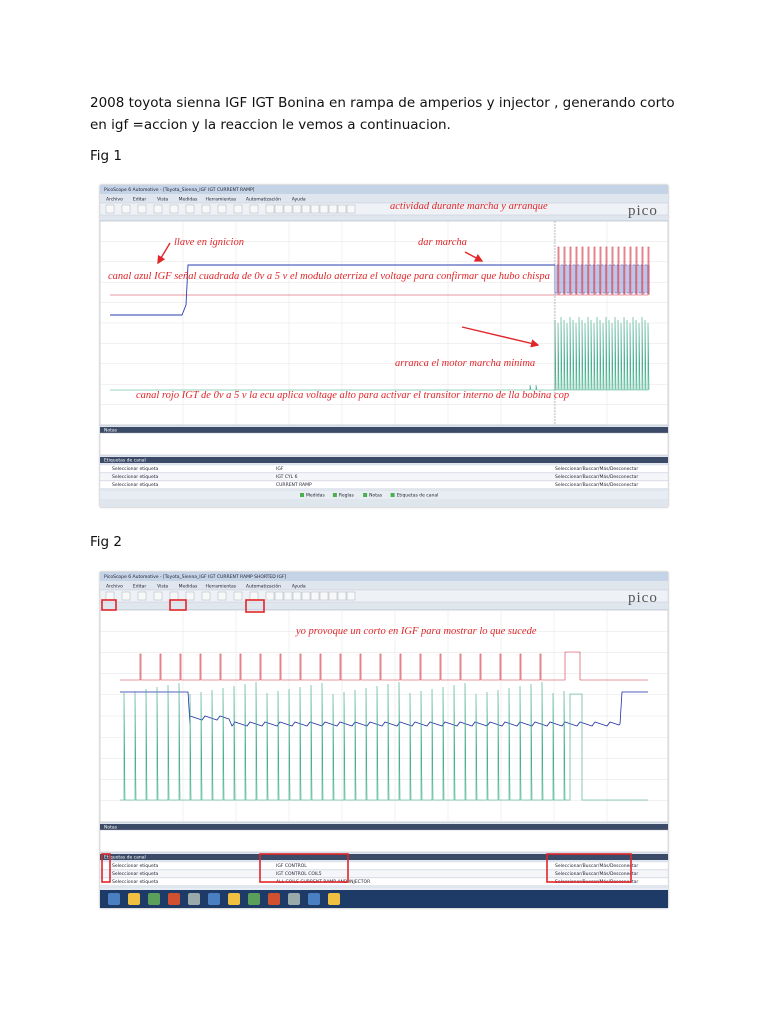 This screenshot has width=768, height=1024. I want to click on status-bar, so click(384, 495).